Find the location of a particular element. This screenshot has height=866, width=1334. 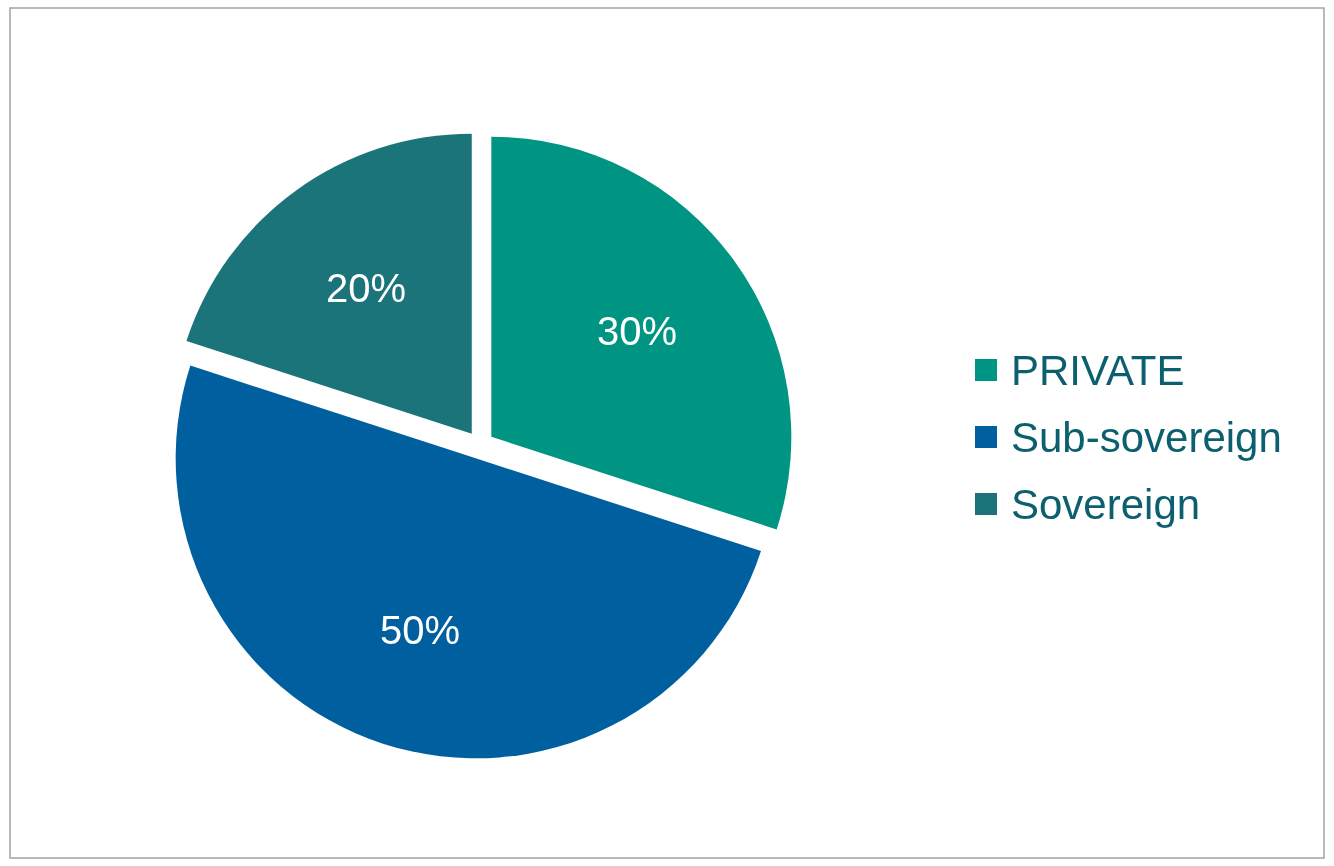

data-label: 50% is located at coordinates (420, 629).